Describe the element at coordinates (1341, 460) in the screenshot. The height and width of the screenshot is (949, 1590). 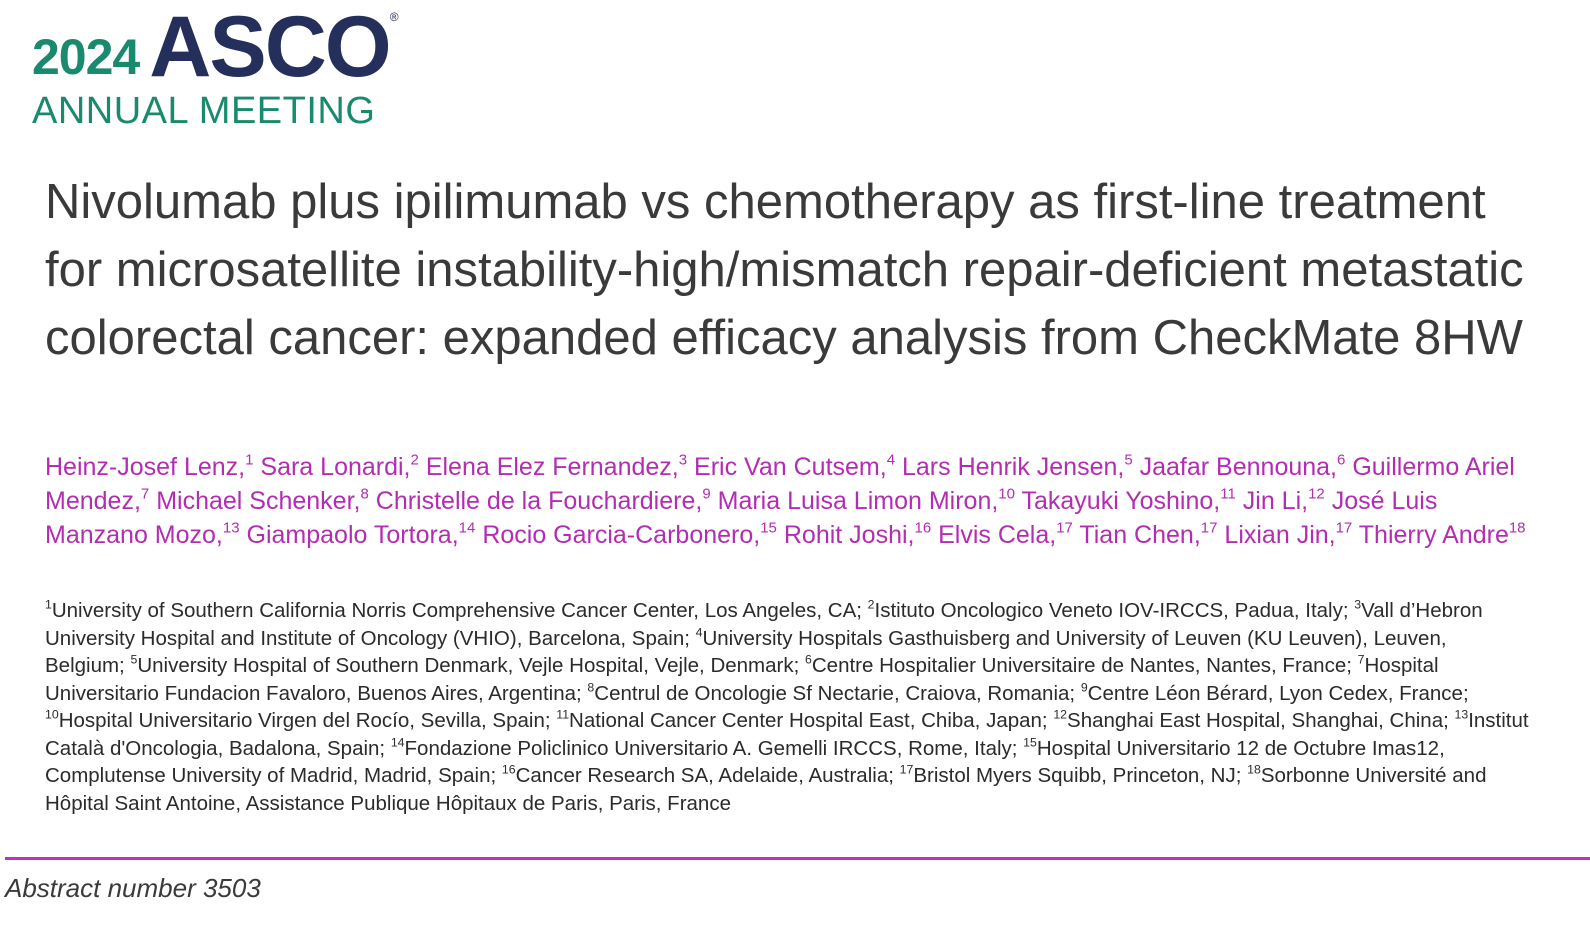
I see `author-affiliation-number: 6` at that location.